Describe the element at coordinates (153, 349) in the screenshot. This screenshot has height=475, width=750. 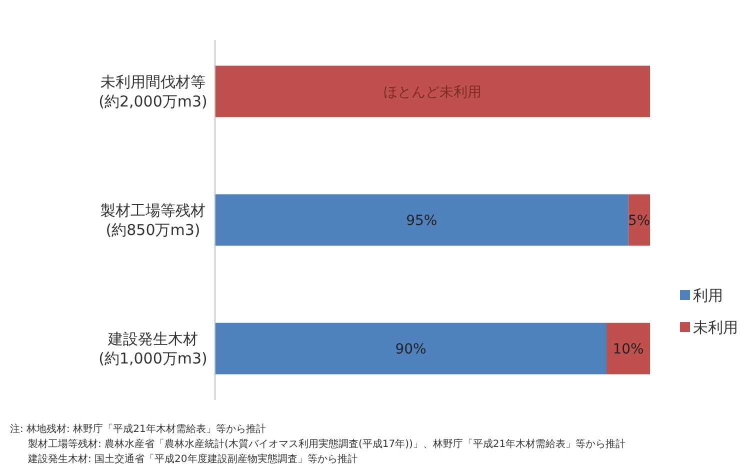
I see `y-tick-label: 建設発生木材 (約1,000万m3)` at that location.